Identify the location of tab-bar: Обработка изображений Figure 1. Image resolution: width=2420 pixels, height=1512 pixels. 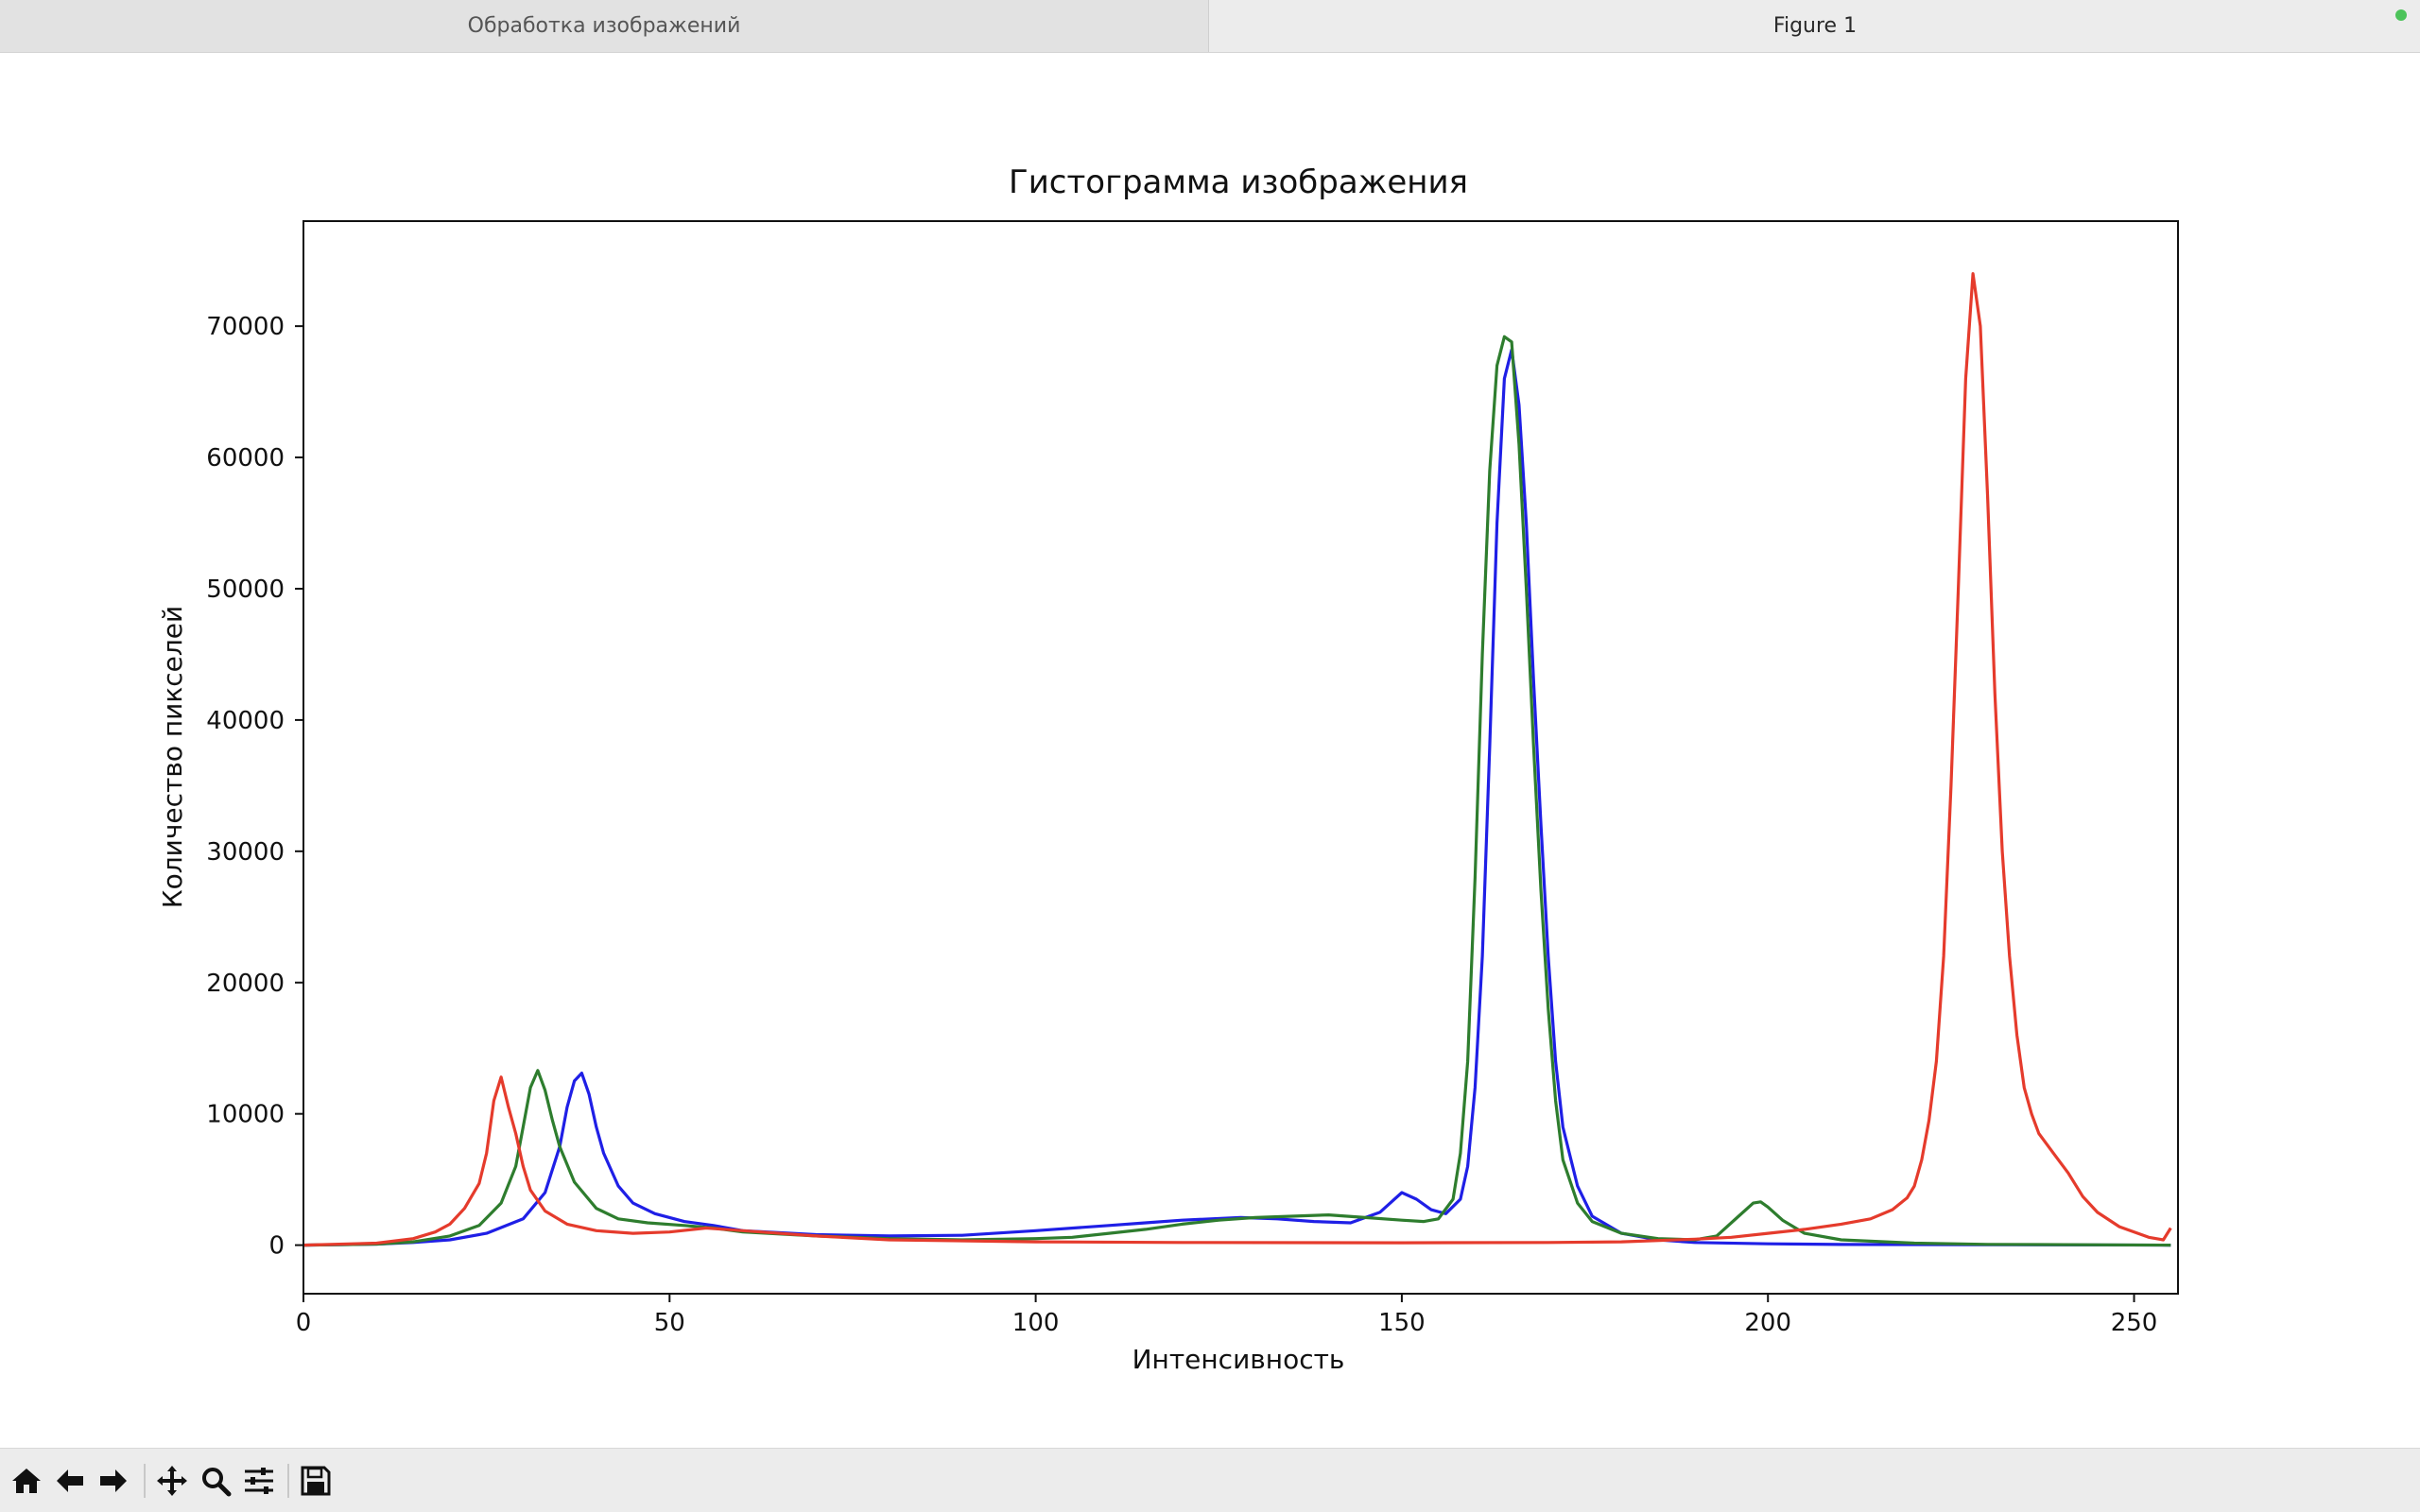
(1210, 26).